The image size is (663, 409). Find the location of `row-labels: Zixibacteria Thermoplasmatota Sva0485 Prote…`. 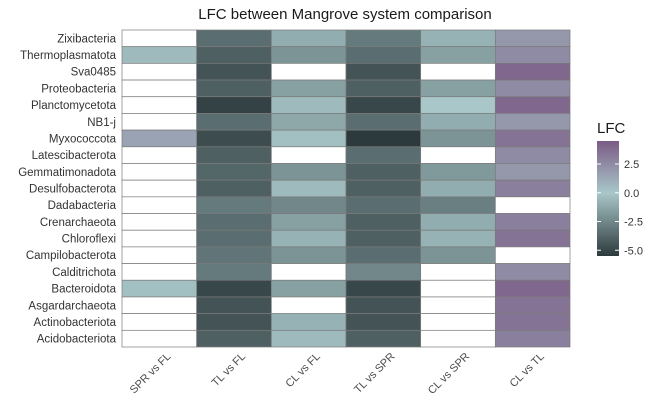

row-labels: Zixibacteria Thermoplasmatota Sva0485 Prote… is located at coordinates (67, 189).